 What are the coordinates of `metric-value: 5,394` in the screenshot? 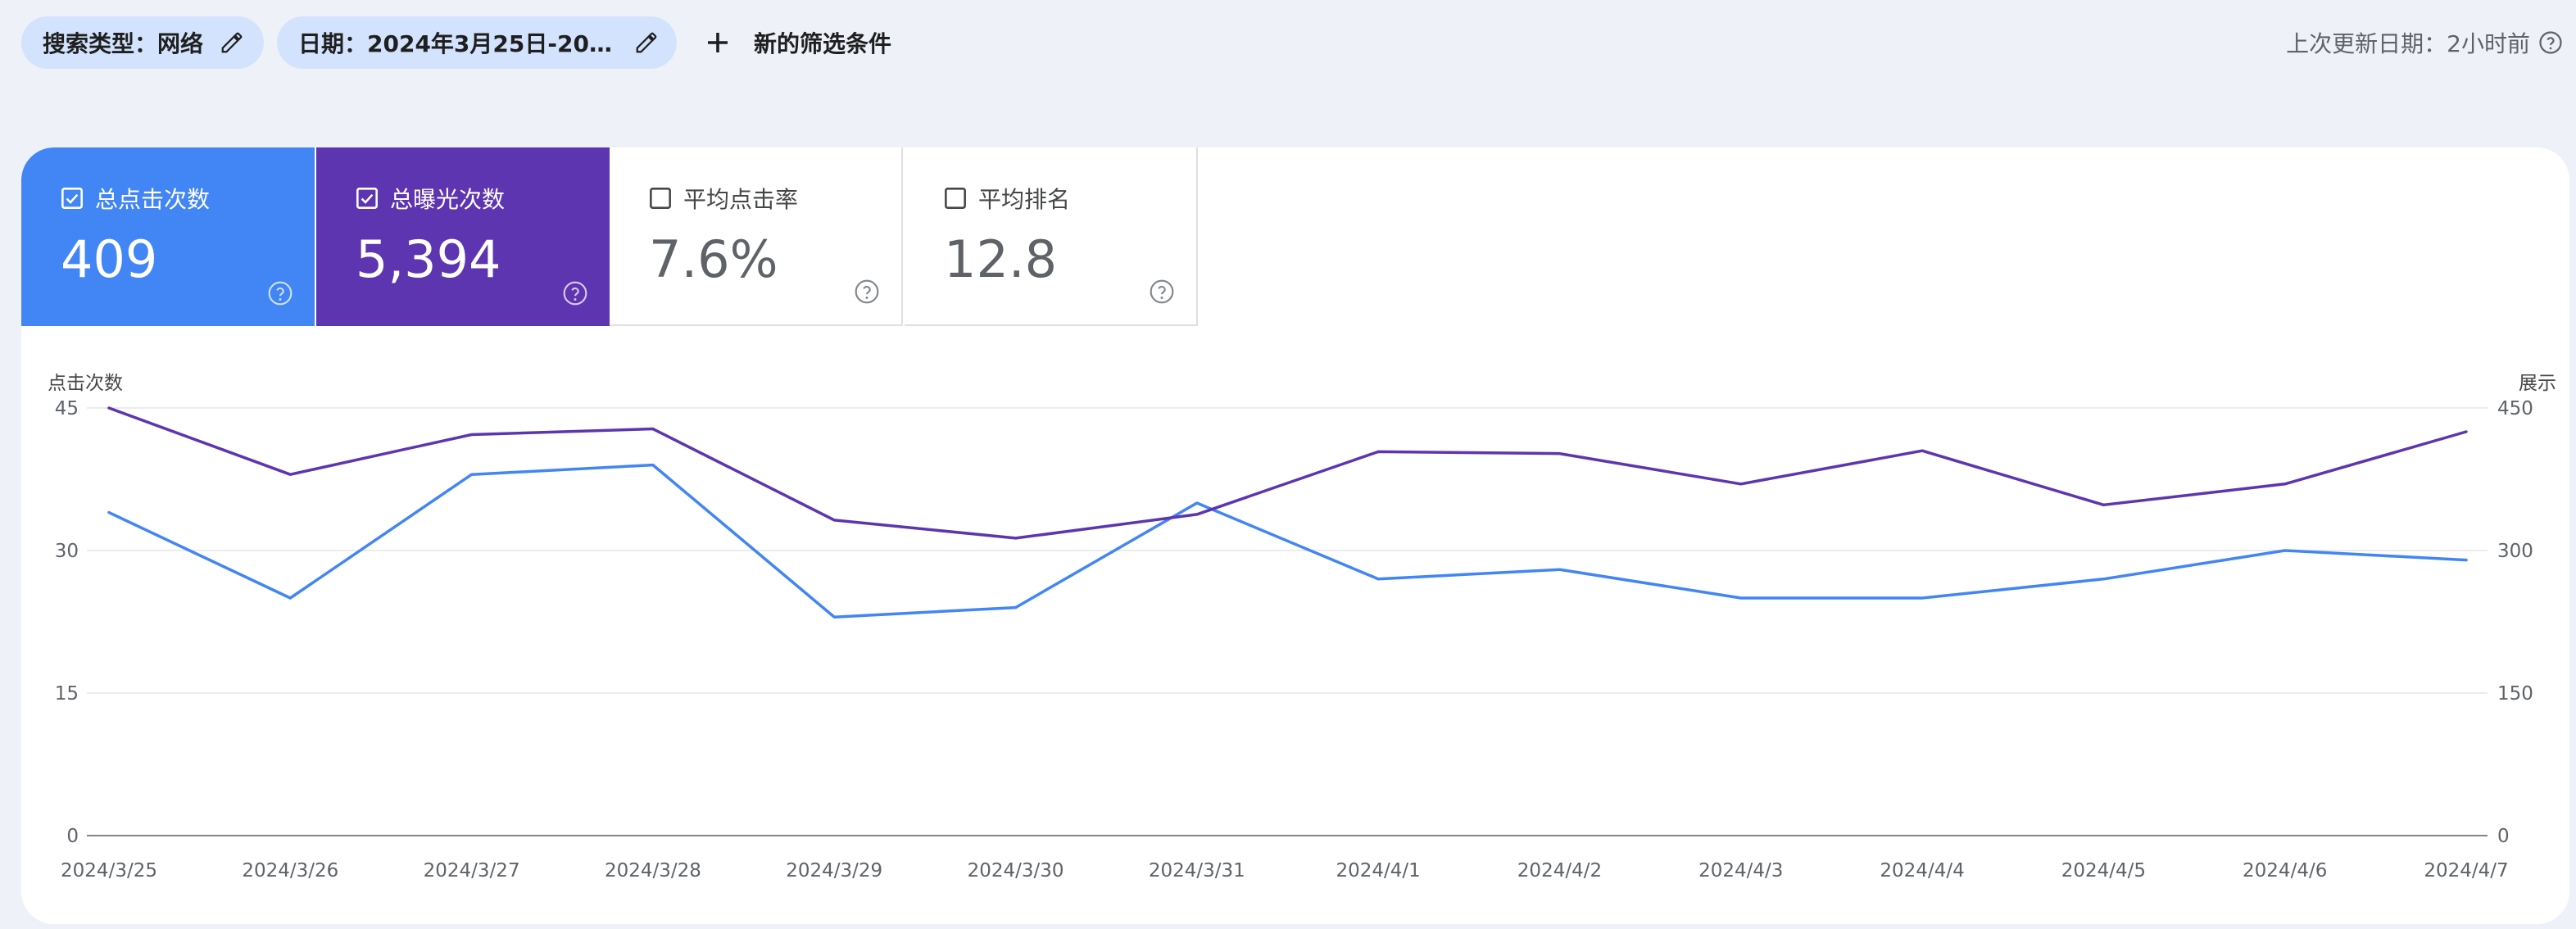 It's located at (429, 259).